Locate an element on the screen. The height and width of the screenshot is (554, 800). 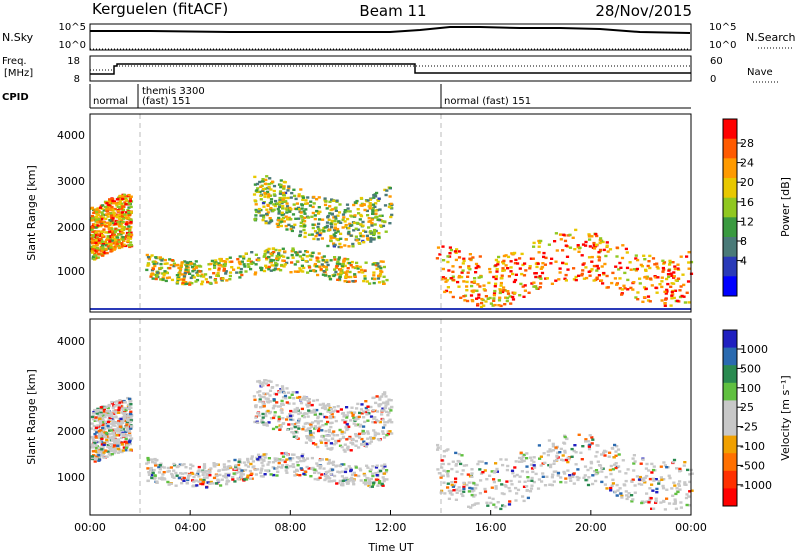
freq-trace is located at coordinates (390, 69).